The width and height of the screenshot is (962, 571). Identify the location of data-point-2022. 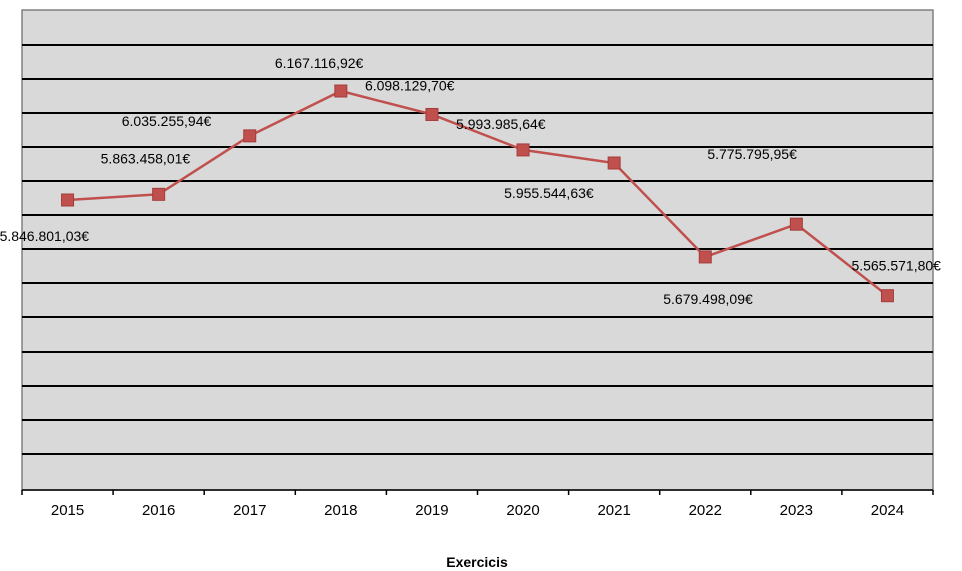
(705, 257).